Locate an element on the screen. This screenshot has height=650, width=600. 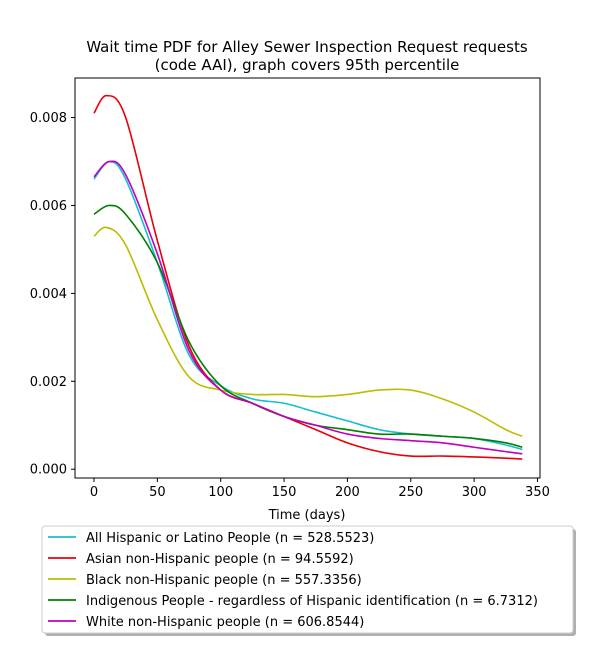
legend-label-4: White non-Hispanic people (n = 606.8544) is located at coordinates (225, 622).